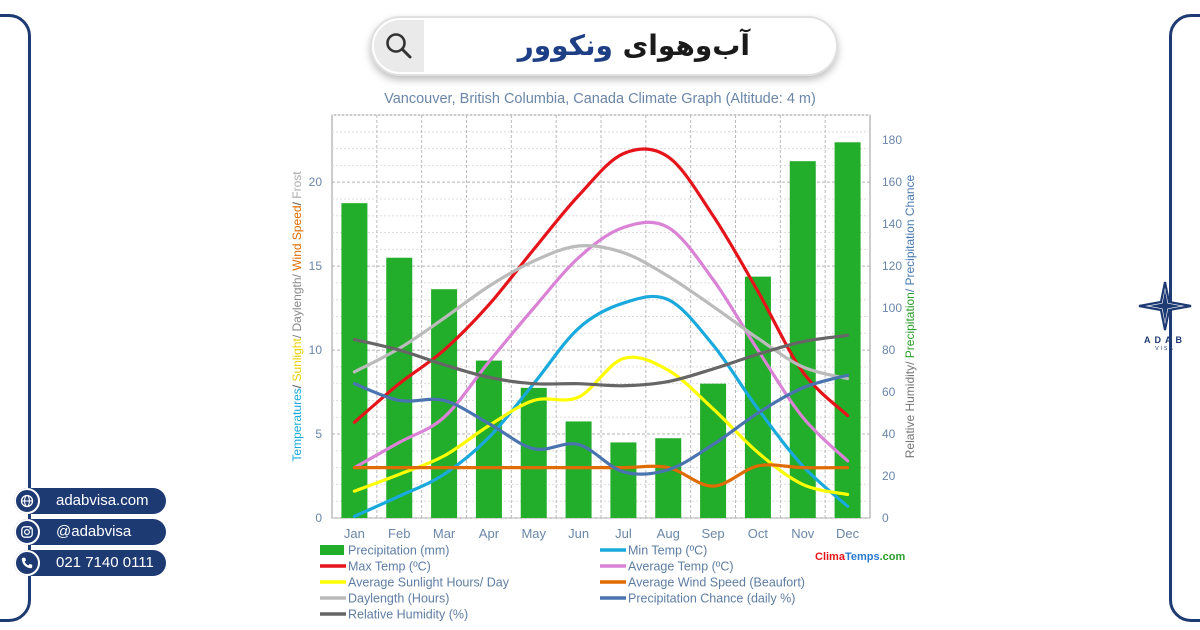 This screenshot has height=630, width=1200. I want to click on legend-label: Daylength (Hours), so click(398, 599).